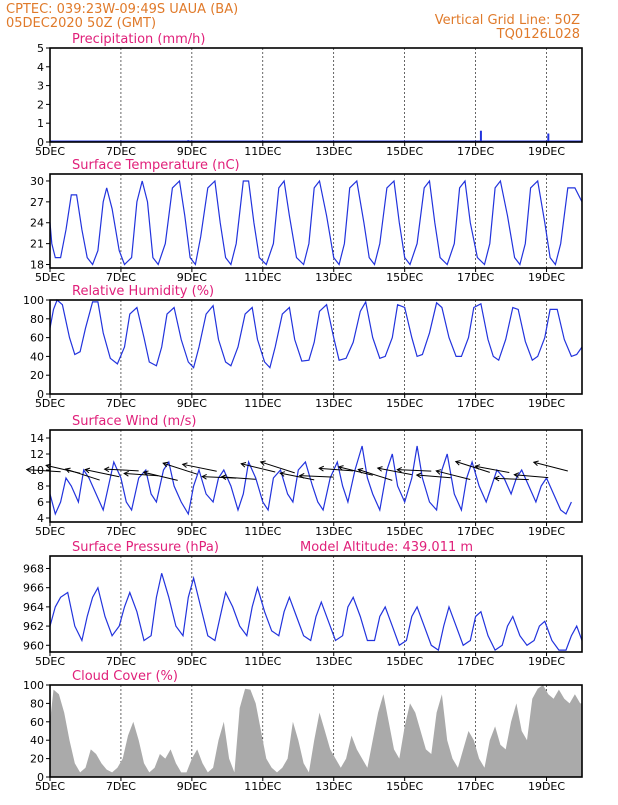  Describe the element at coordinates (33, 645) in the screenshot. I see `pressure-ytick-label: 960` at that location.